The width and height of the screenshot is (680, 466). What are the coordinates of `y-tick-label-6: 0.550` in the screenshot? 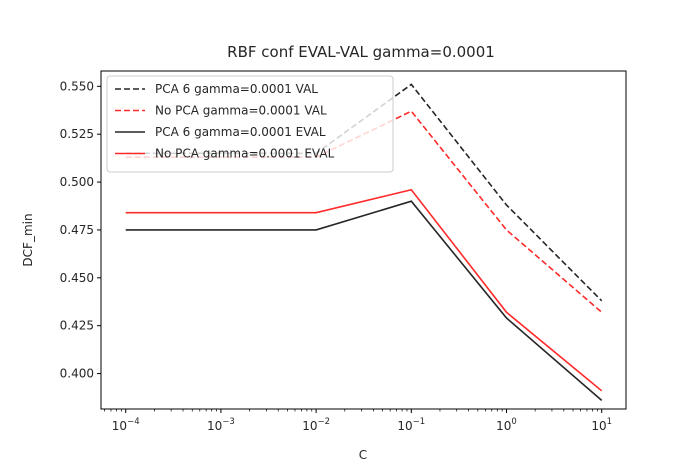 It's located at (77, 86).